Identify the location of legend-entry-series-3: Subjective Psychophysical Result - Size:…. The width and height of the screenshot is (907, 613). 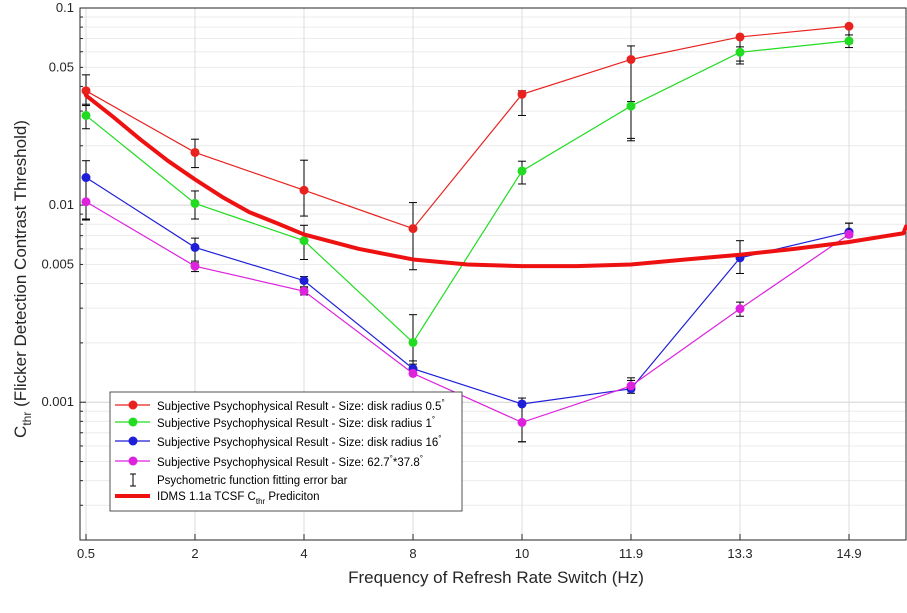
(299, 441).